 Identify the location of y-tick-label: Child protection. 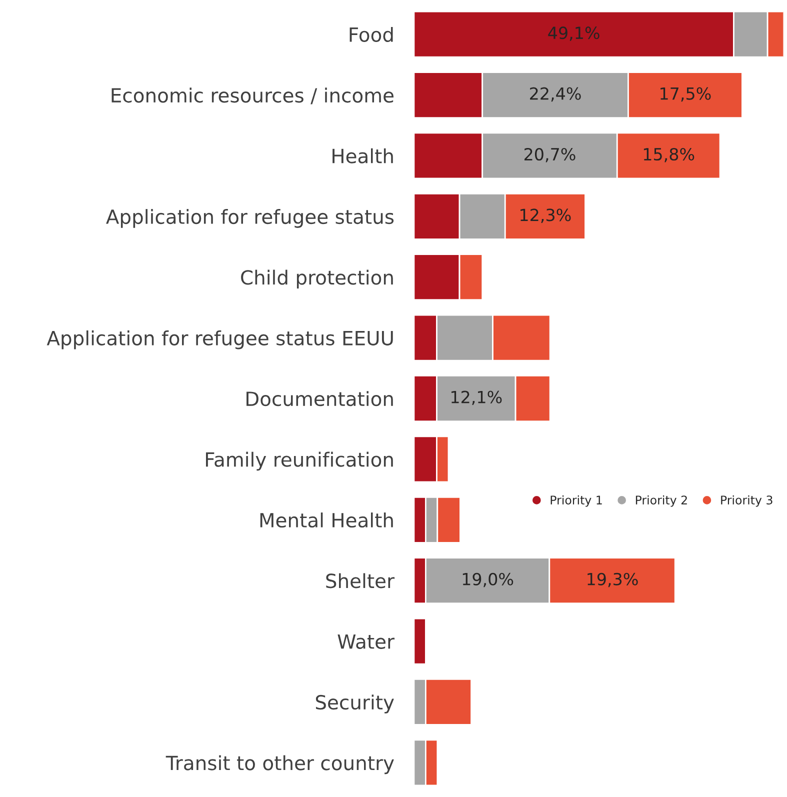
(317, 279).